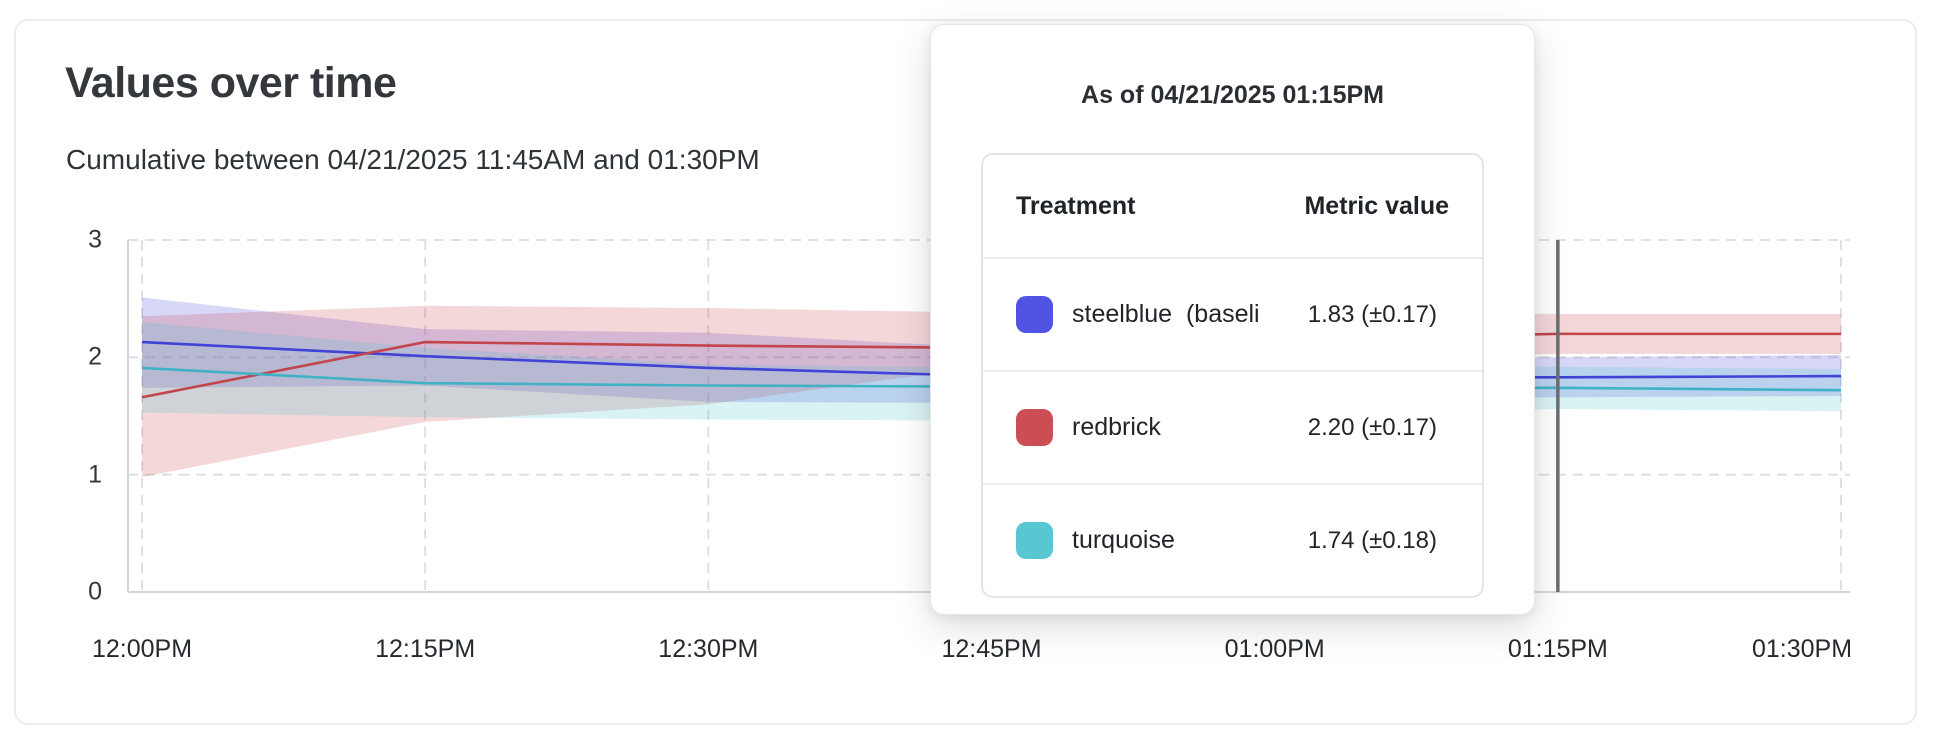  I want to click on y-tick-label: 1, so click(95, 474).